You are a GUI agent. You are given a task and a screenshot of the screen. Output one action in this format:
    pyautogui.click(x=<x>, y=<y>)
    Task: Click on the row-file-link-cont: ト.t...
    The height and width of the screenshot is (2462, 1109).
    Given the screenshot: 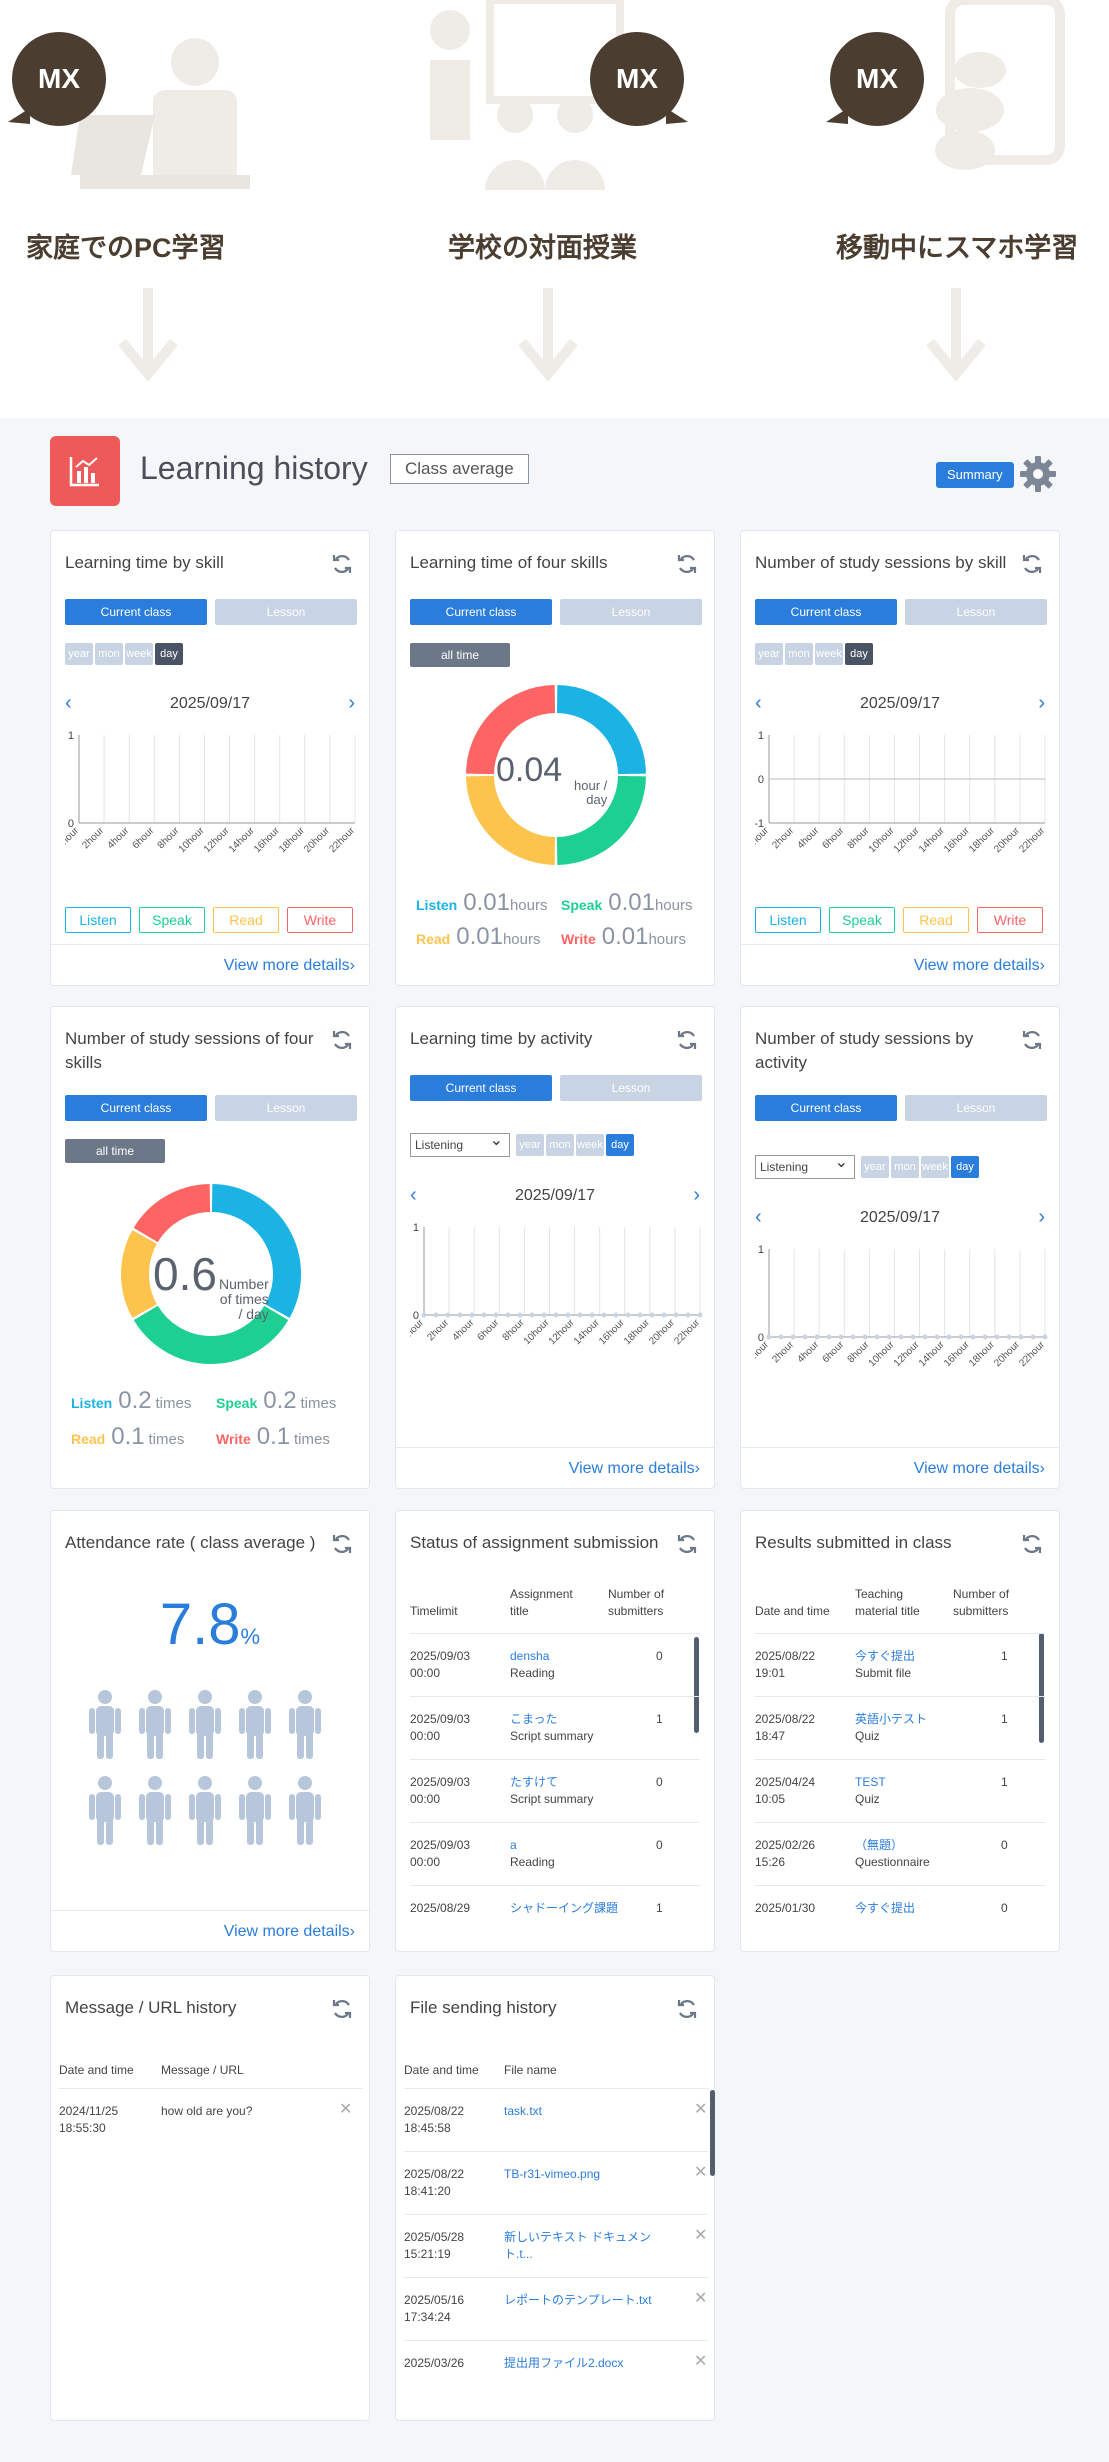 What is the action you would take?
    pyautogui.click(x=518, y=2254)
    